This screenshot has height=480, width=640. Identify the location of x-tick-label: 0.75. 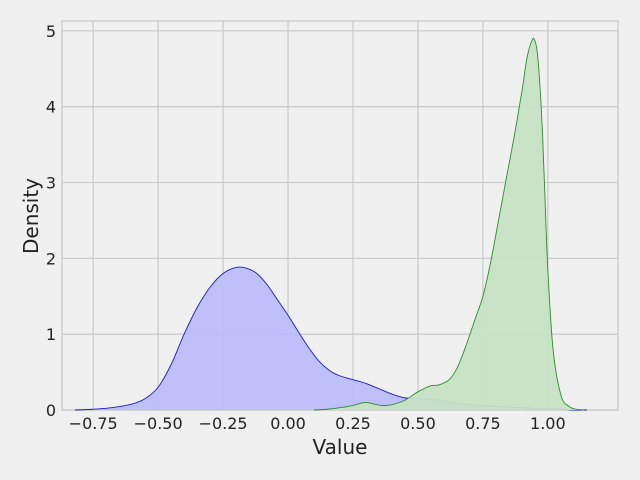
(483, 423).